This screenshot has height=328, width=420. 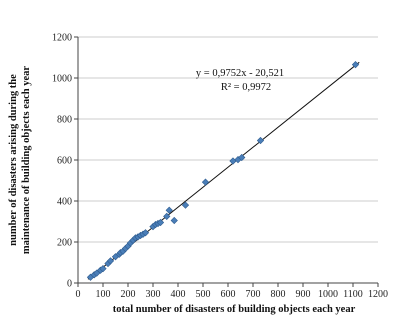 What do you see at coordinates (178, 294) in the screenshot?
I see `x-tick-label: 400` at bounding box center [178, 294].